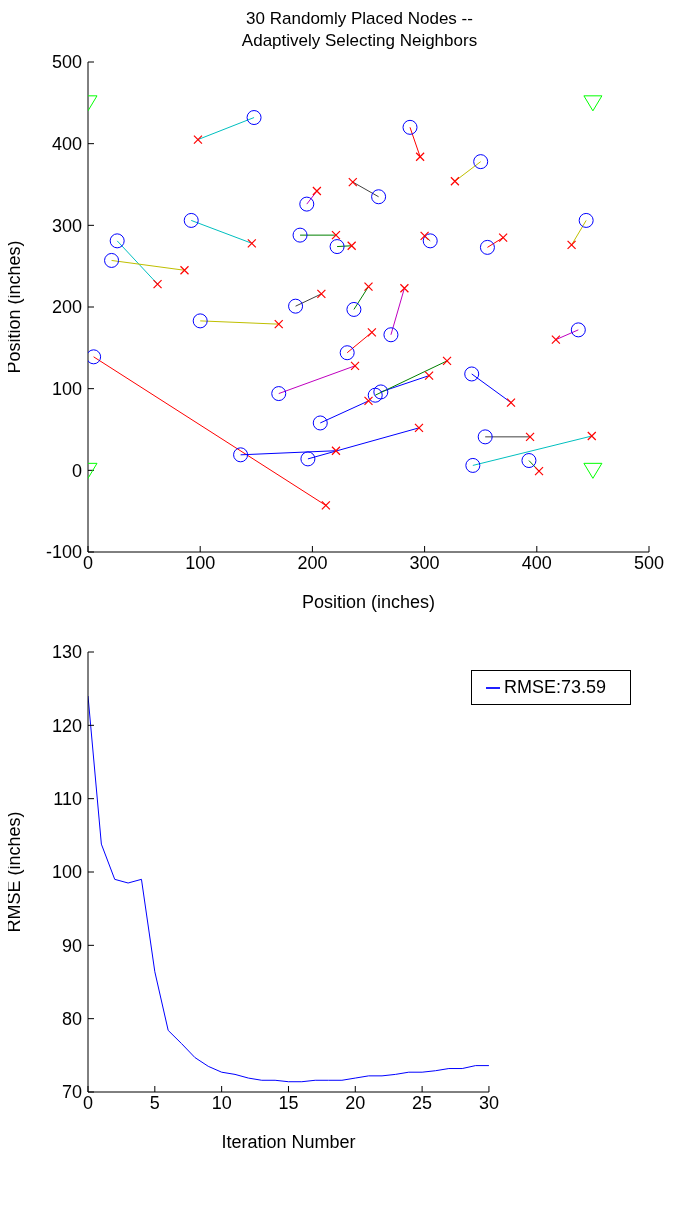 The height and width of the screenshot is (1221, 679). I want to click on y-tick-label: 500, so click(66, 62).